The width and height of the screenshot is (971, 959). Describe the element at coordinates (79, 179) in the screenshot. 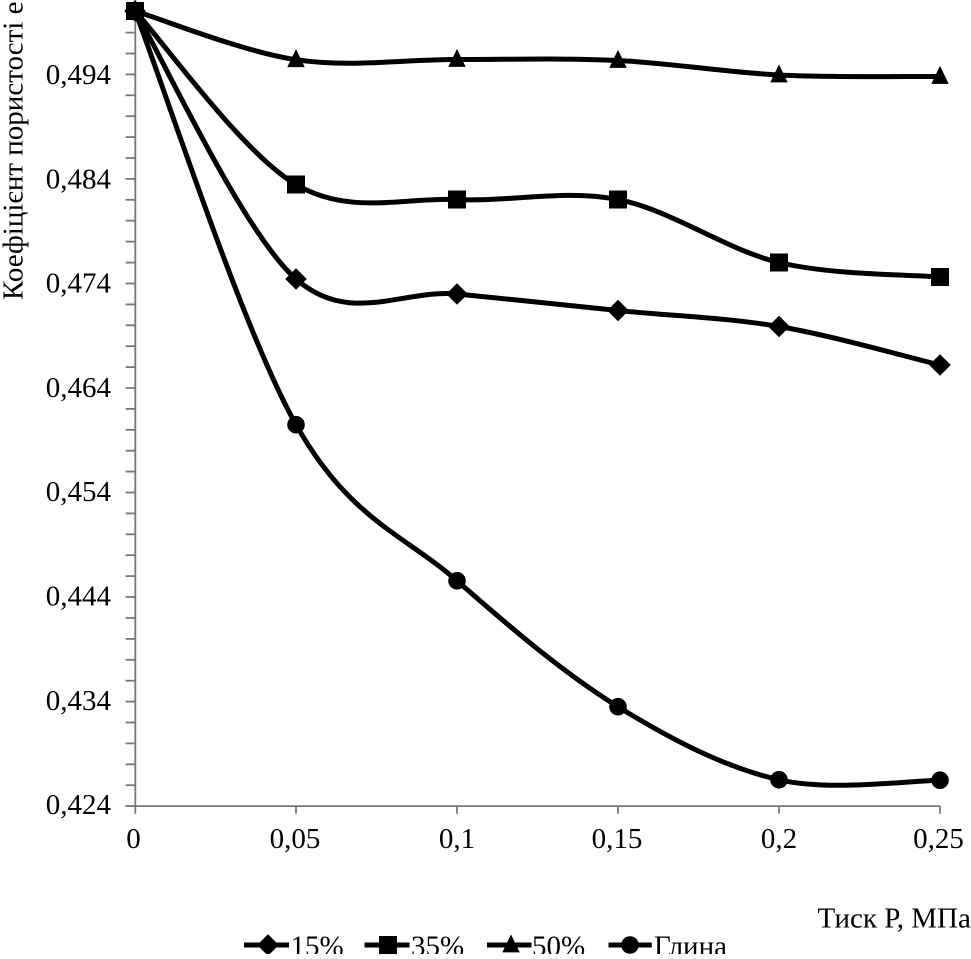

I see `svg-text: 0,484` at that location.